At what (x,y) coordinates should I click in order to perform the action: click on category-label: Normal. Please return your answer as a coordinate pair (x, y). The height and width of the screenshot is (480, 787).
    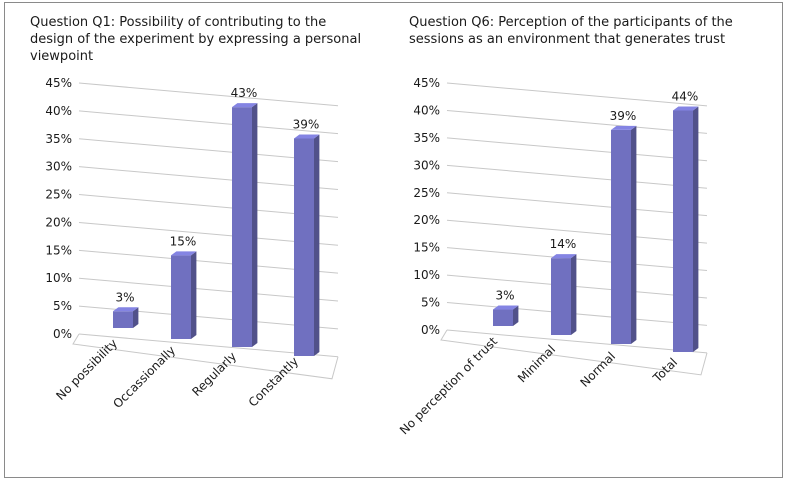
    Looking at the image, I should click on (598, 369).